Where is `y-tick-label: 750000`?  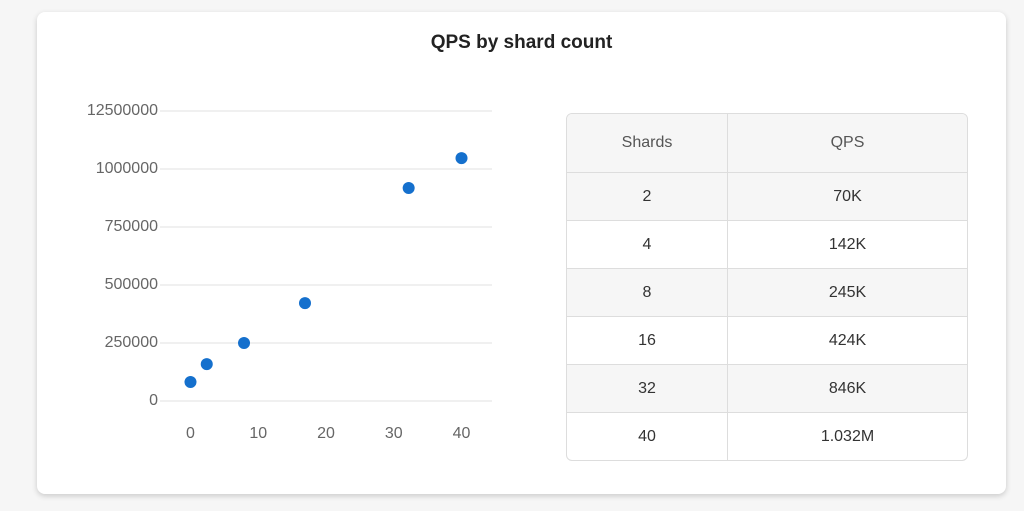
y-tick-label: 750000 is located at coordinates (131, 226).